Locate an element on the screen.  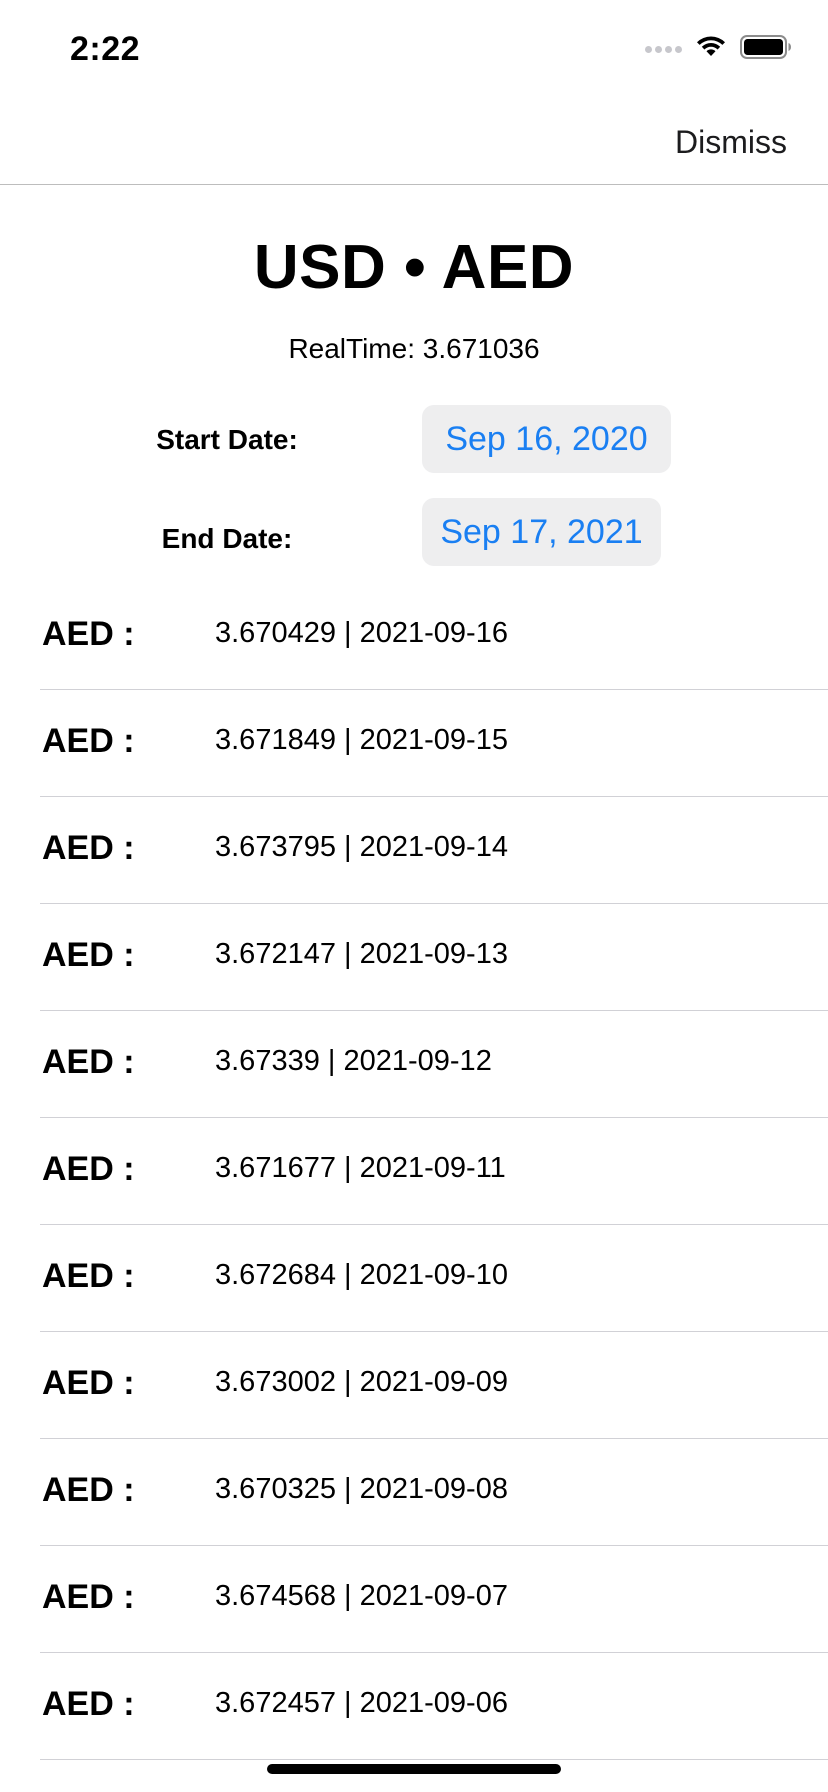
list-item: AED : 3.672684 | 2021-09-10 is located at coordinates (414, 1278).